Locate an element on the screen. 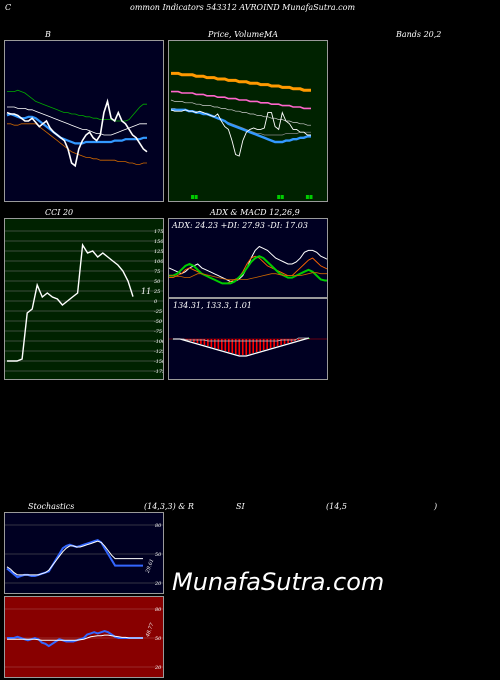 The width and height of the screenshot is (500, 680). stoch-tick-label: 50 is located at coordinates (158, 555).